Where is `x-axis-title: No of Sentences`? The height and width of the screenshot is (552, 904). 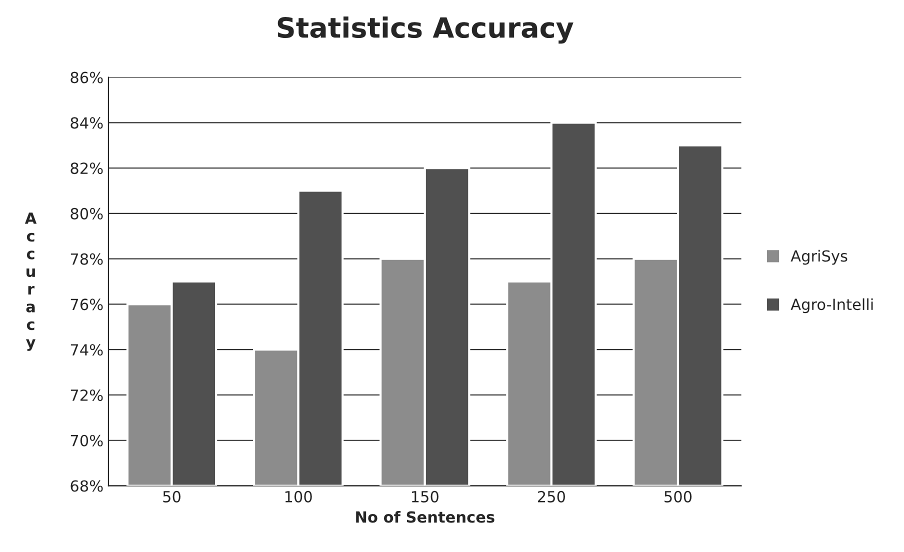 x-axis-title: No of Sentences is located at coordinates (425, 516).